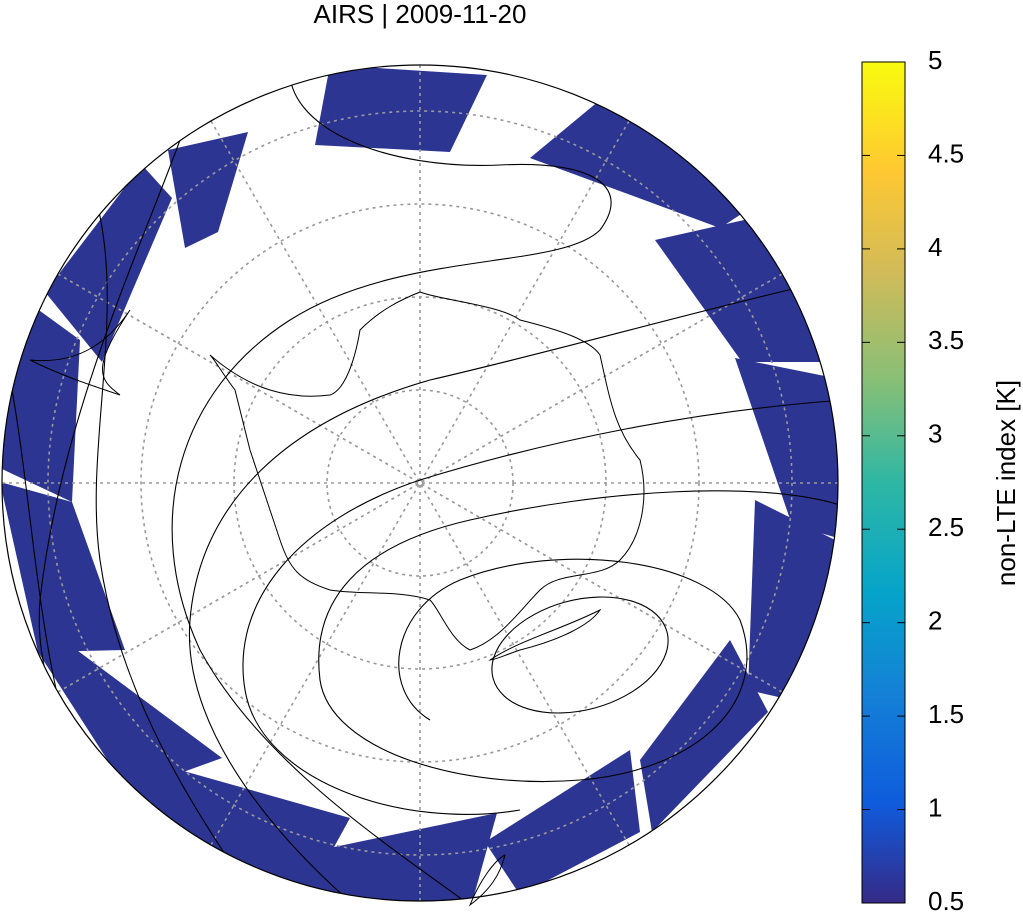  What do you see at coordinates (420, 14) in the screenshot?
I see `map-title: AIRS | 2009-11-20` at bounding box center [420, 14].